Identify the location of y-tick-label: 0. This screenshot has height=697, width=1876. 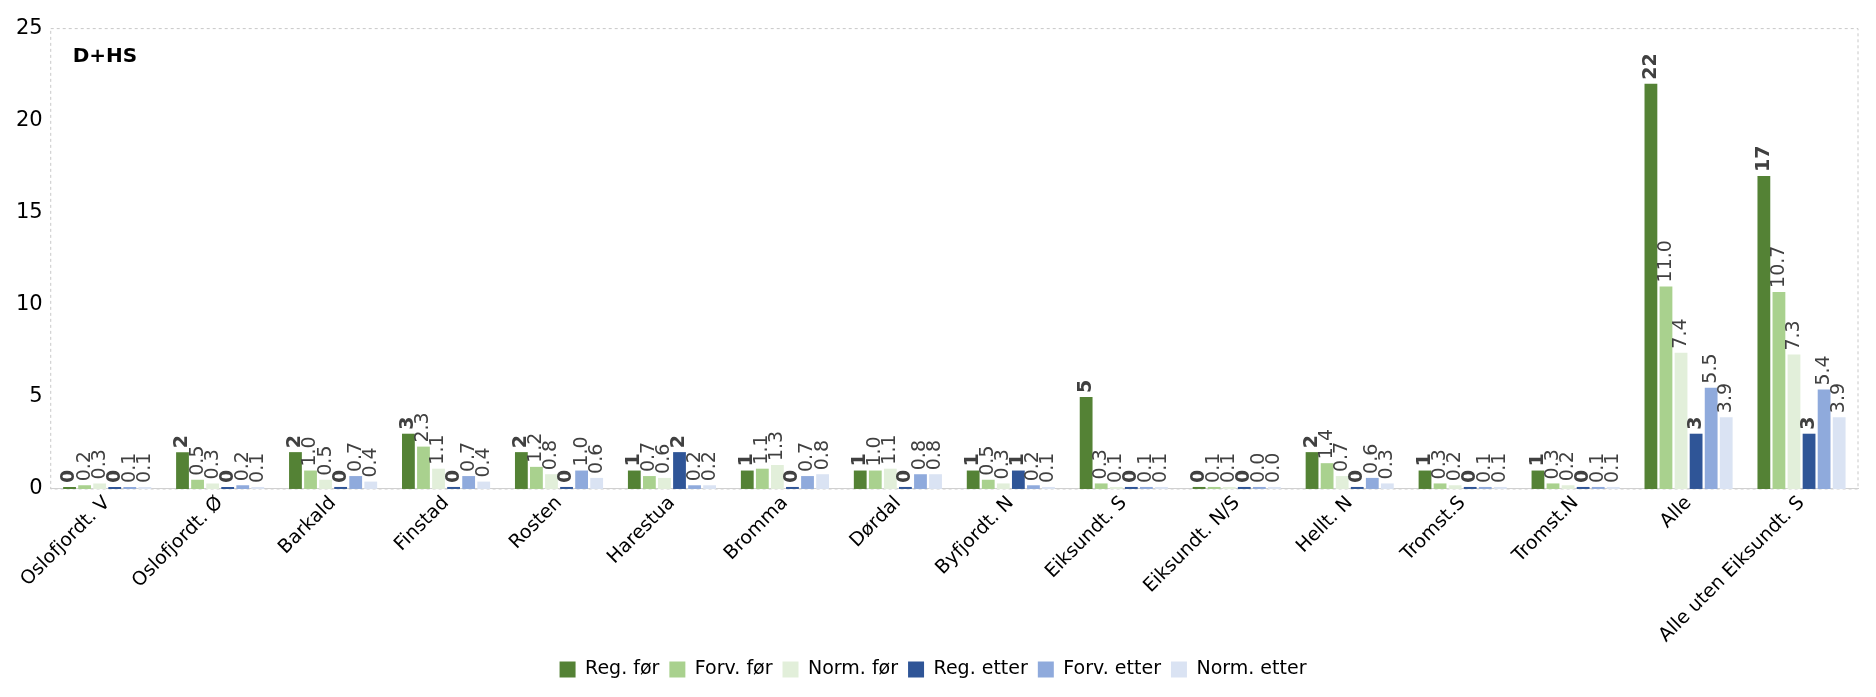
(36, 487).